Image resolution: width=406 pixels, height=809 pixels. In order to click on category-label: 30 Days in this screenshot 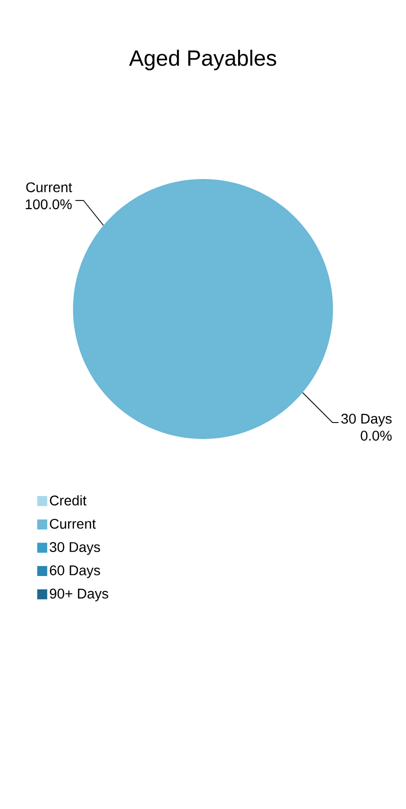, I will do `click(366, 420)`.